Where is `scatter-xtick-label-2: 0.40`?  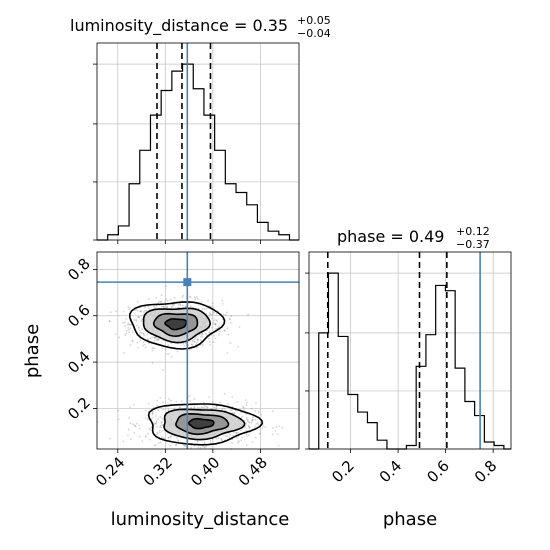
scatter-xtick-label-2: 0.40 is located at coordinates (205, 471).